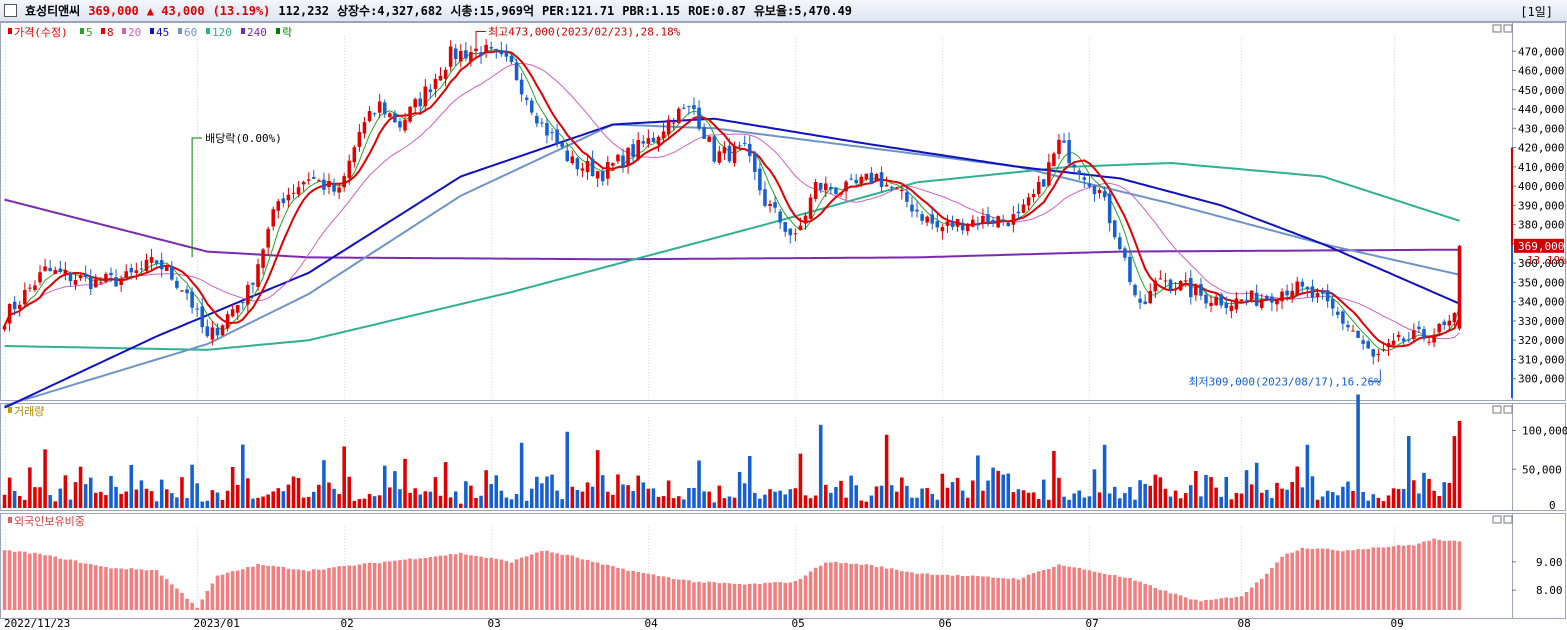 This screenshot has width=1567, height=630. What do you see at coordinates (10, 10) in the screenshot?
I see `select-checkbox` at bounding box center [10, 10].